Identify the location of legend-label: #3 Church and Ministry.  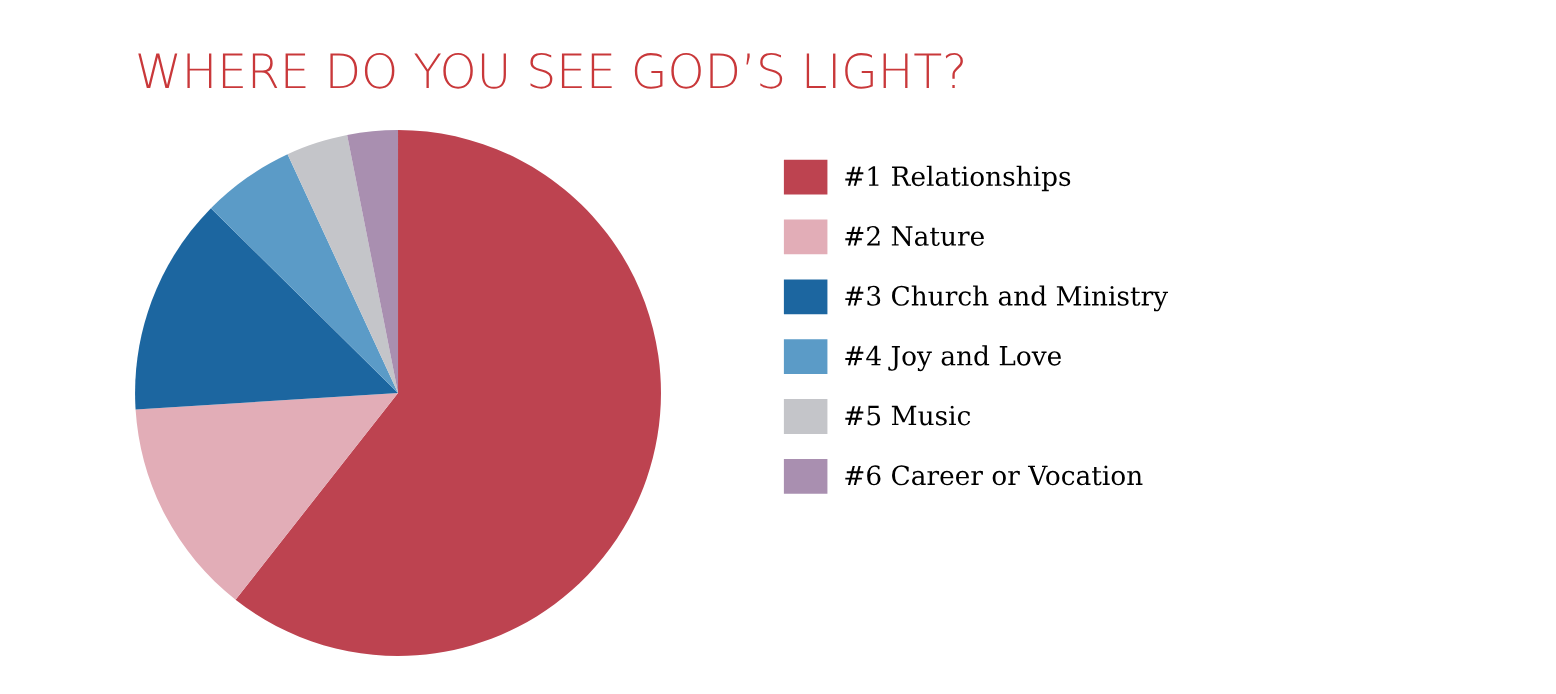
(1007, 298).